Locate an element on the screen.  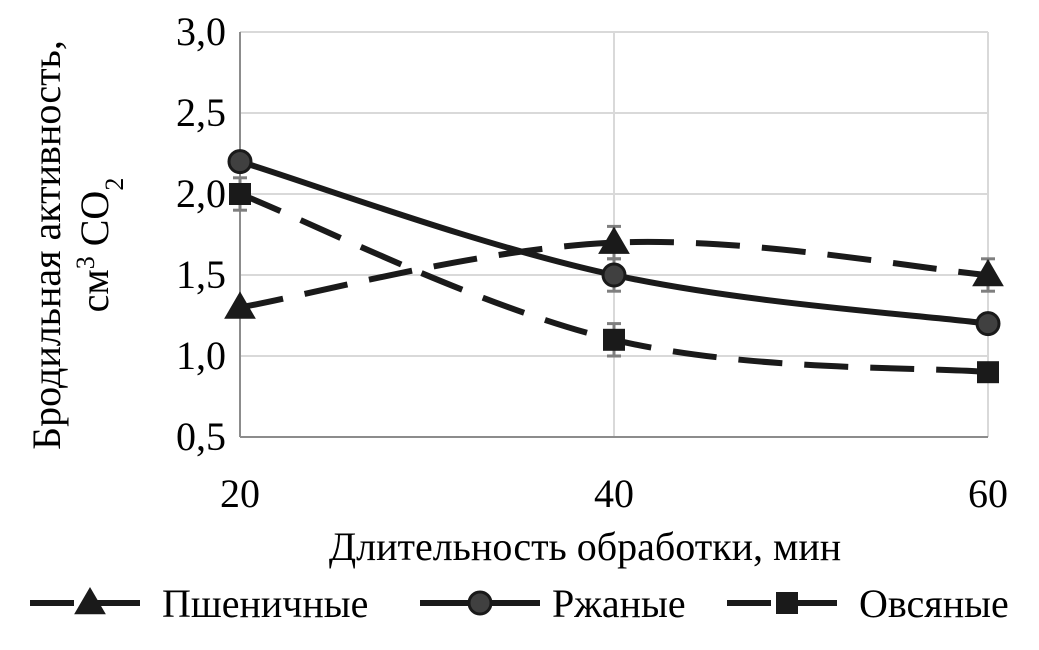
y-axis-title-sup: 3 is located at coordinates (85, 262).